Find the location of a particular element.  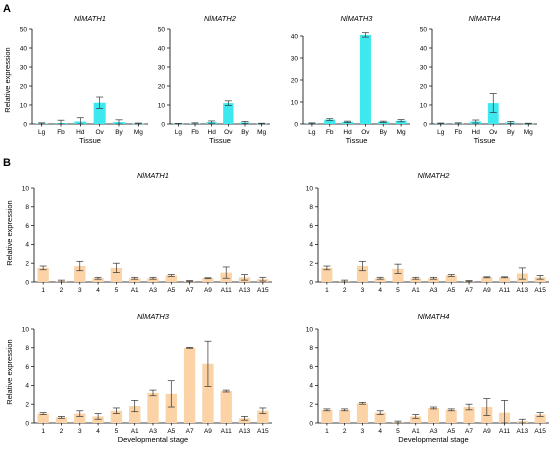

chart-3: NlMATH4 0 10 20 30 40 50 Lg Fb Hd Ov By Mg Tissue is located at coordinates (478, 79).